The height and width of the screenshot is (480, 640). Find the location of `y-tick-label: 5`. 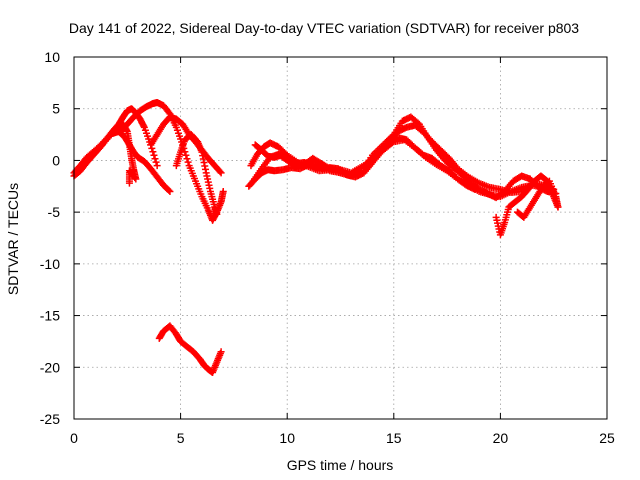

y-tick-label: 5 is located at coordinates (56, 109).